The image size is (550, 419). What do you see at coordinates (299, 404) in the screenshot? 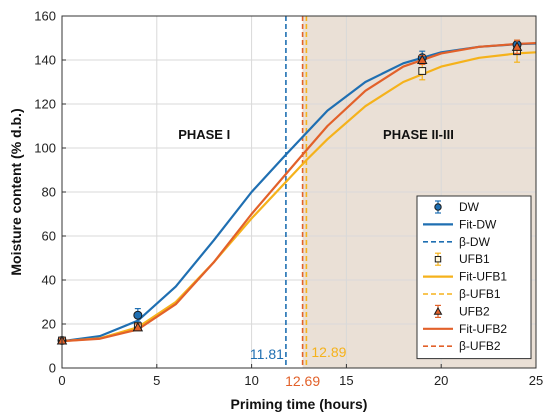
I see `x-axis-title: Priming time (hours)` at bounding box center [299, 404].